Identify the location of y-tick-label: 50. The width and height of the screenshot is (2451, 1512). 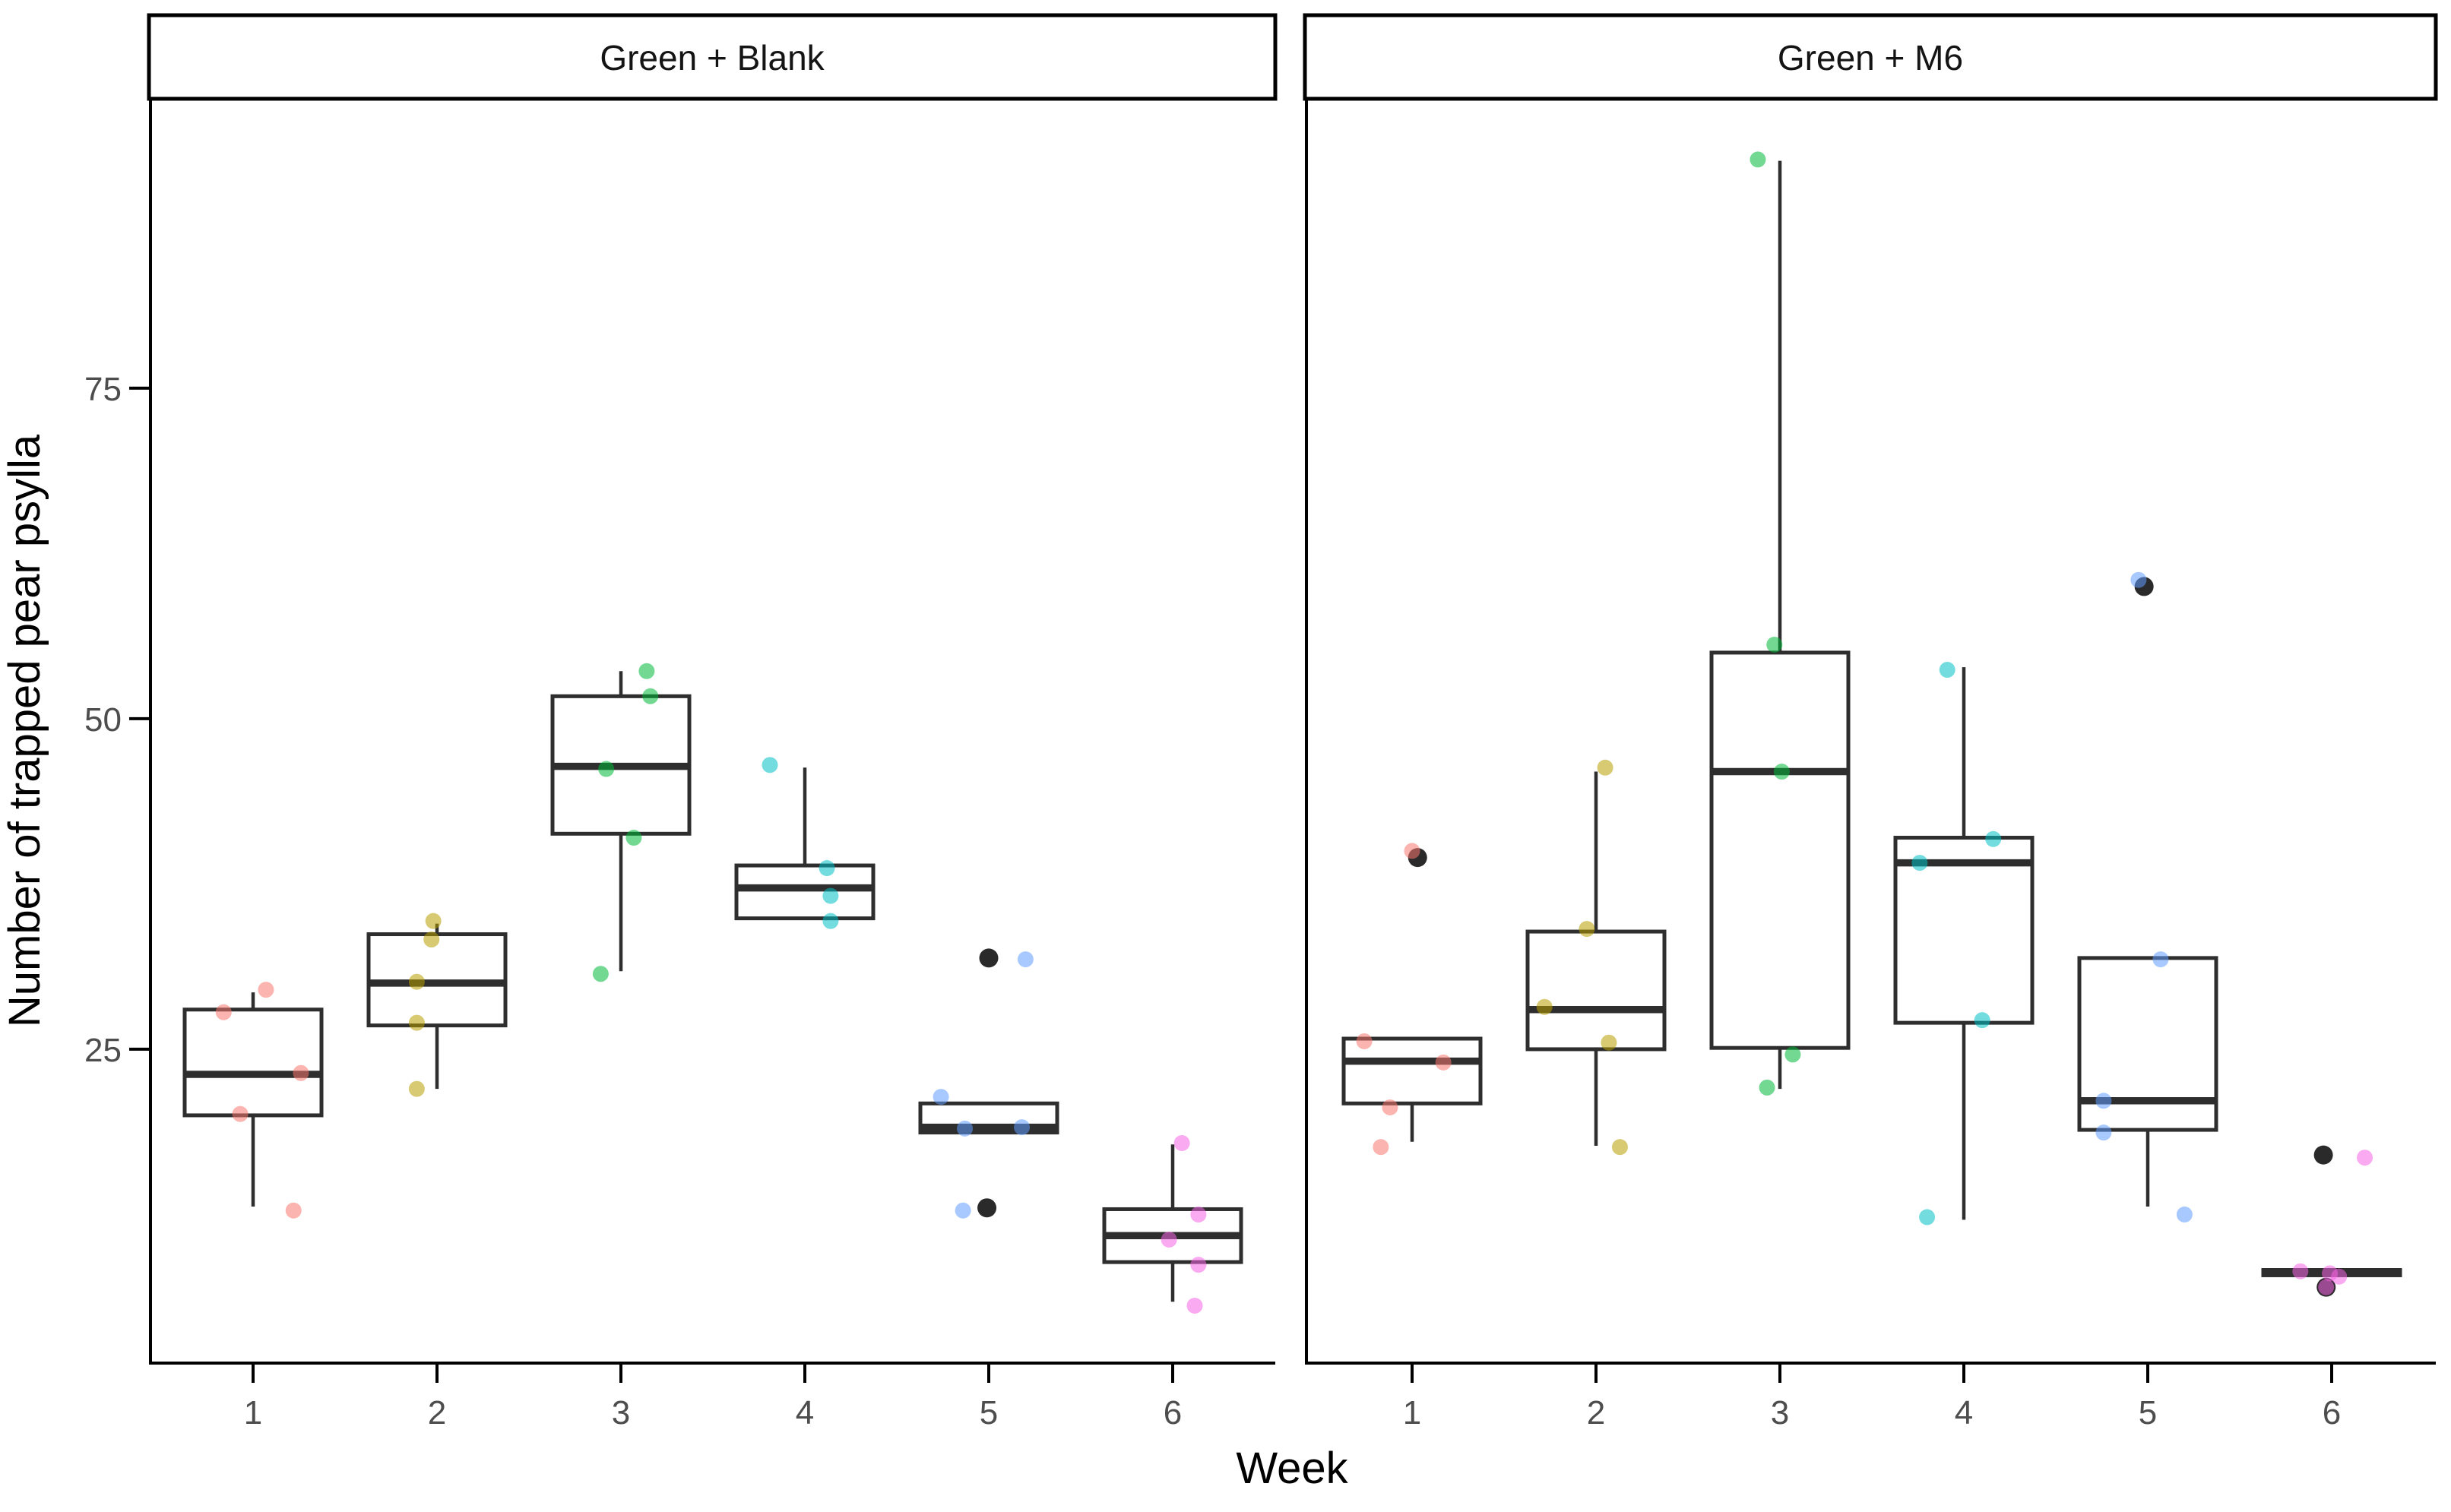
(103, 720).